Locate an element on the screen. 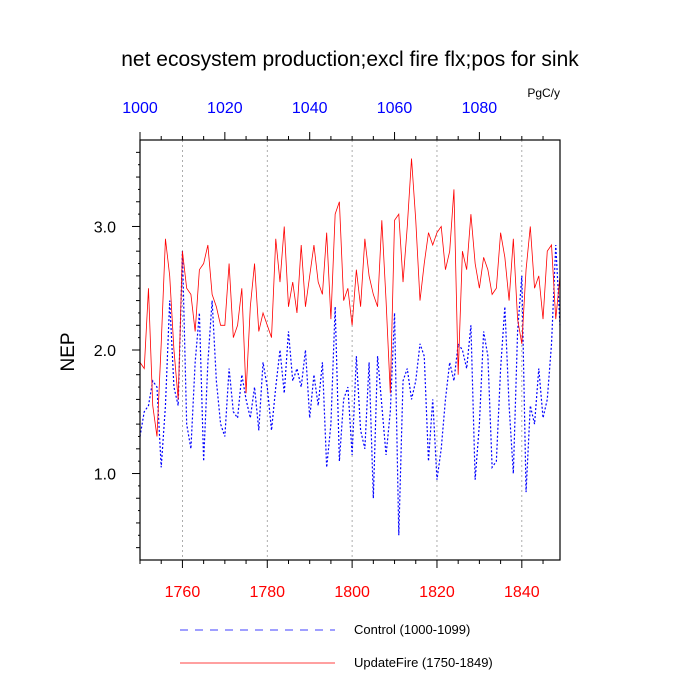 This screenshot has width=700, height=700. y-axis-label: NEP is located at coordinates (68, 351).